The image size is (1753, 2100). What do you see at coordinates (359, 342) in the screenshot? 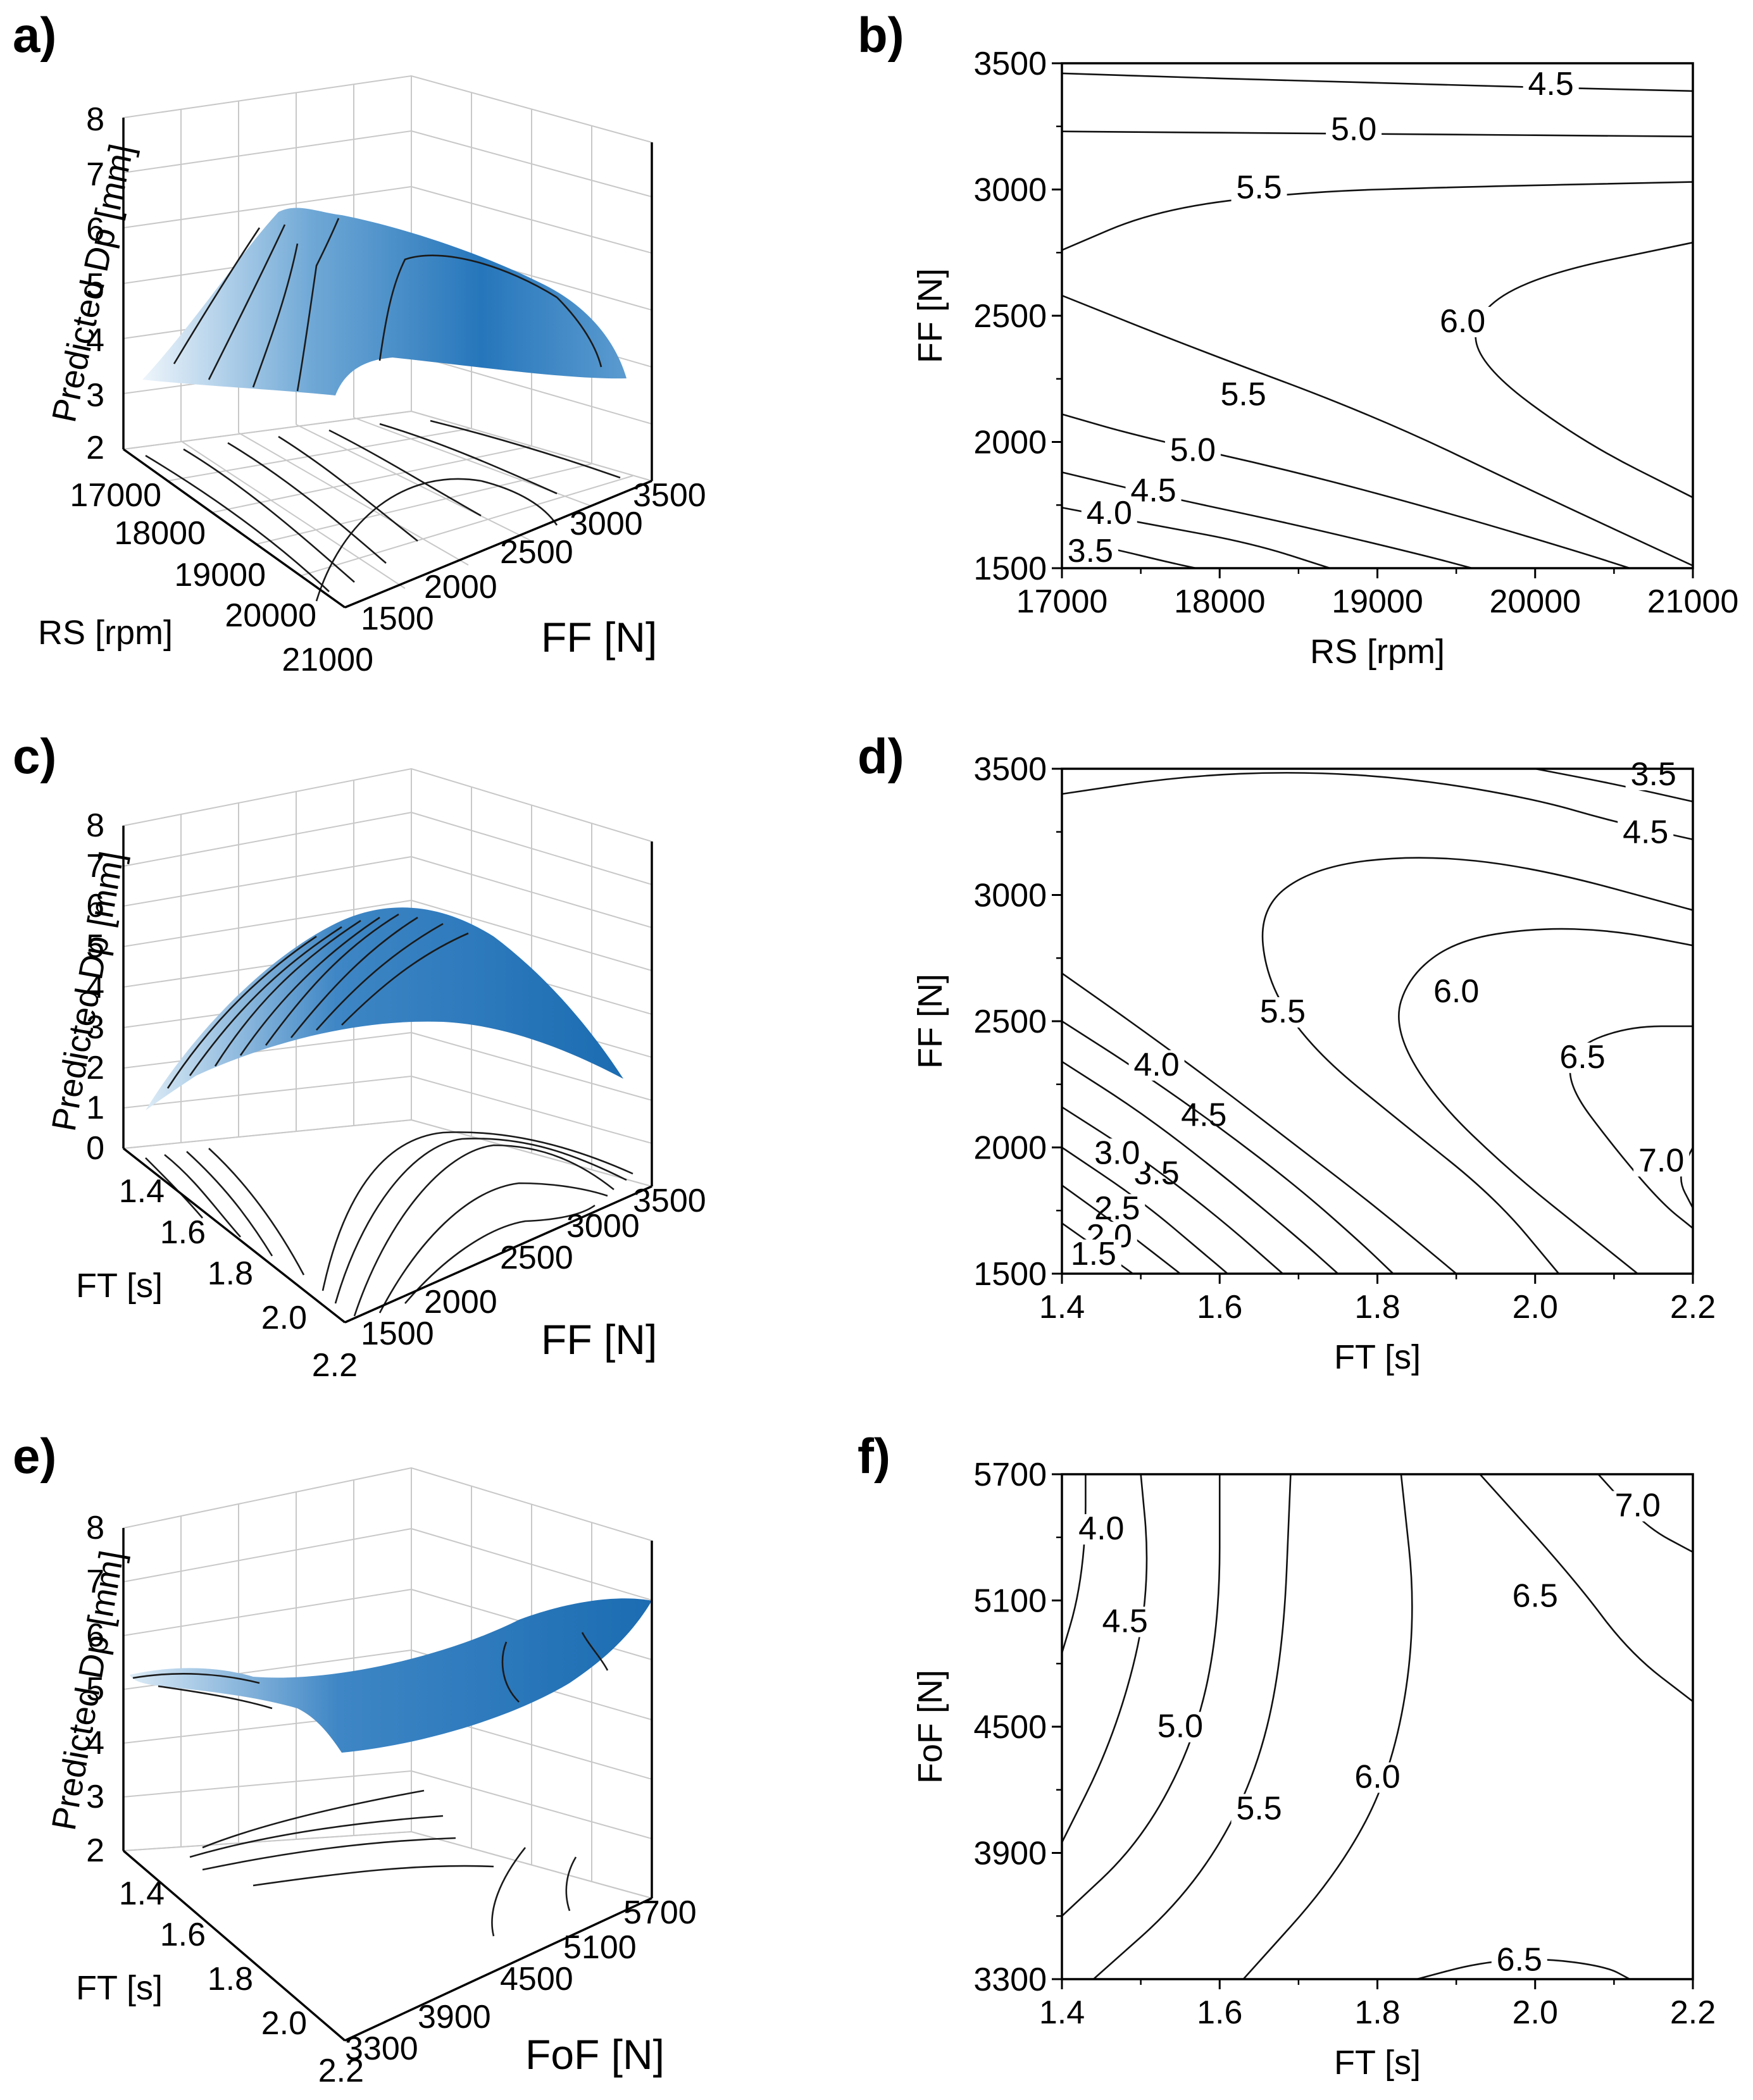
I see `panel-a: a)` at bounding box center [359, 342].